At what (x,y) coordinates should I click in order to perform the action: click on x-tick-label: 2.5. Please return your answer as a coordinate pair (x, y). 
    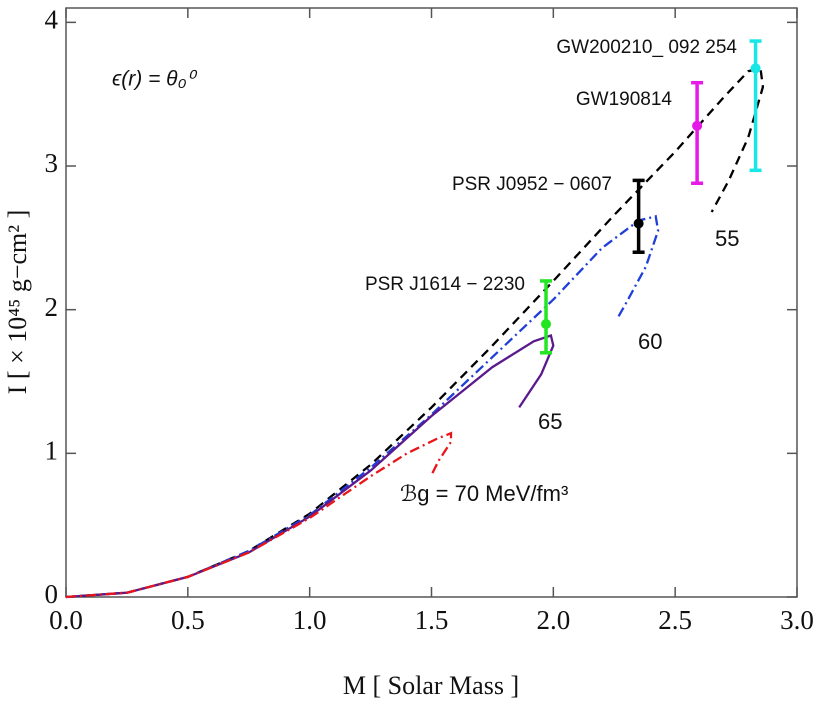
    Looking at the image, I should click on (675, 620).